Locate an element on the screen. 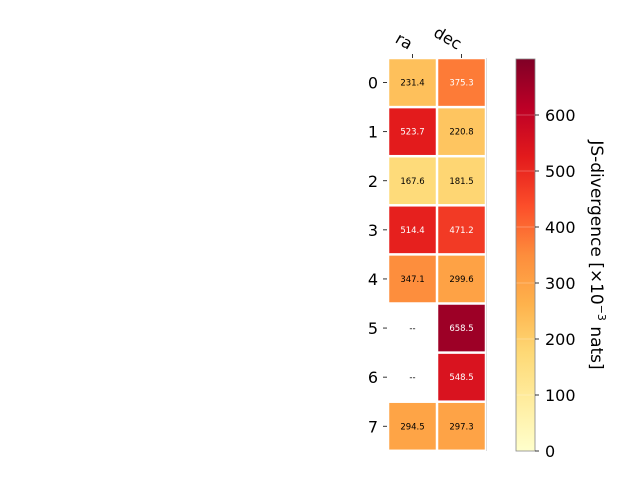 The height and width of the screenshot is (480, 640). colorbar-gradient is located at coordinates (525, 255).